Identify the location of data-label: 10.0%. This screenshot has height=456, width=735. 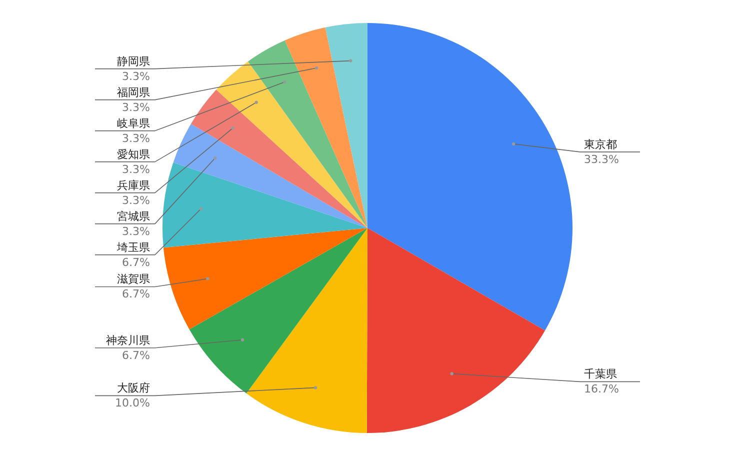
(132, 403).